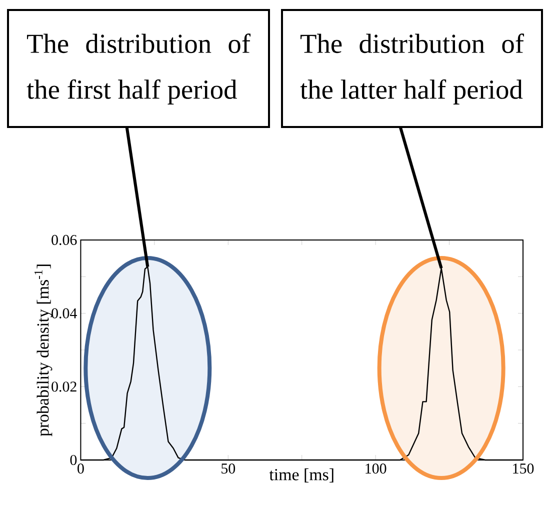 The image size is (545, 507). Describe the element at coordinates (81, 469) in the screenshot. I see `x-tick-label: 0` at that location.